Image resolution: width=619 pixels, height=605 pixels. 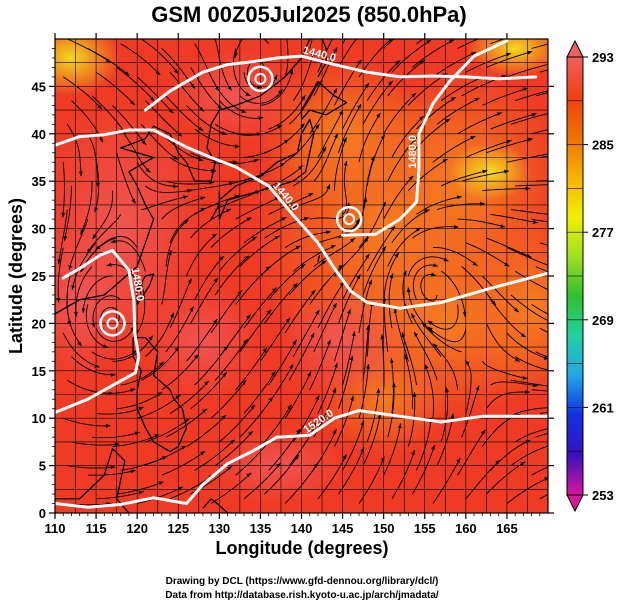 I want to click on y-tick-label: 30, so click(x=39, y=229).